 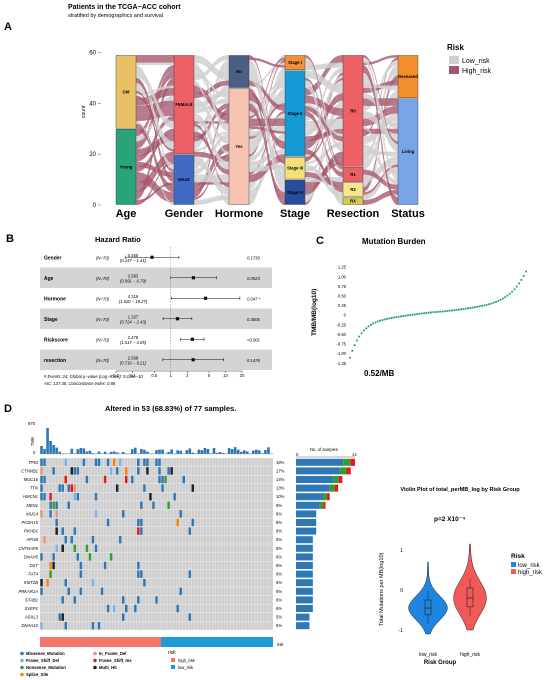 What do you see at coordinates (342, 295) in the screenshot?
I see `panel-c-ytick: 0.50` at bounding box center [342, 295].